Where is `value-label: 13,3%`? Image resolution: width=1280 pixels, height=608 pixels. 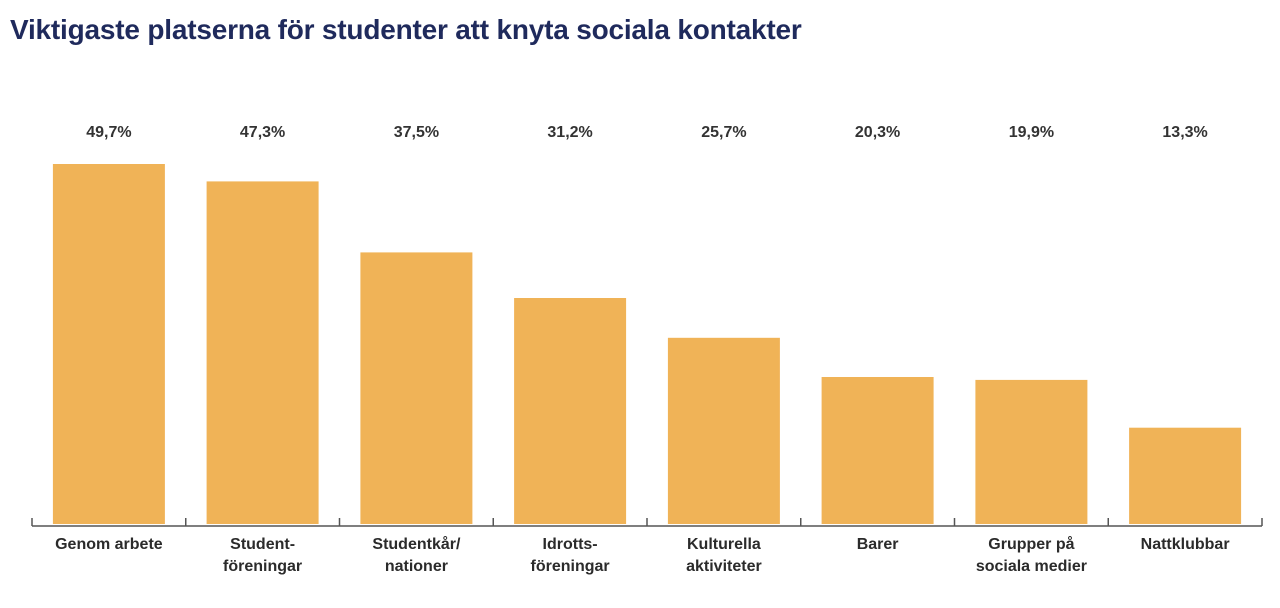
value-label: 13,3% is located at coordinates (1184, 132).